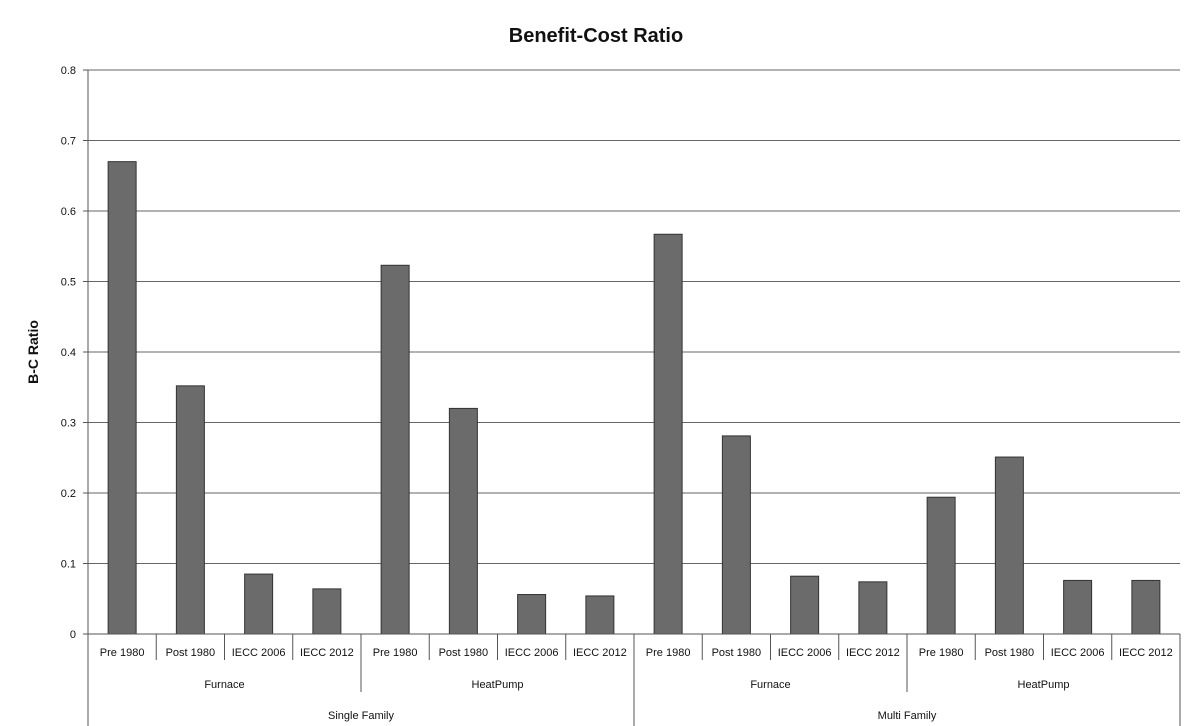 This screenshot has height=726, width=1193. What do you see at coordinates (68, 494) in the screenshot?
I see `y-tick-label: 0.2` at bounding box center [68, 494].